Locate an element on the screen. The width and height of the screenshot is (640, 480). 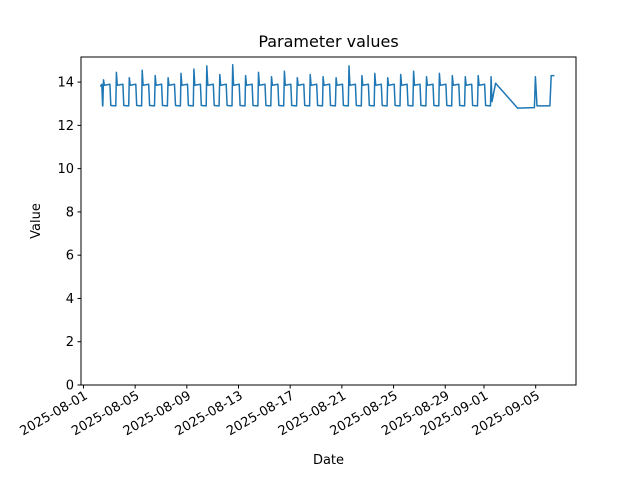
y-tick-label: 6 is located at coordinates (70, 256).